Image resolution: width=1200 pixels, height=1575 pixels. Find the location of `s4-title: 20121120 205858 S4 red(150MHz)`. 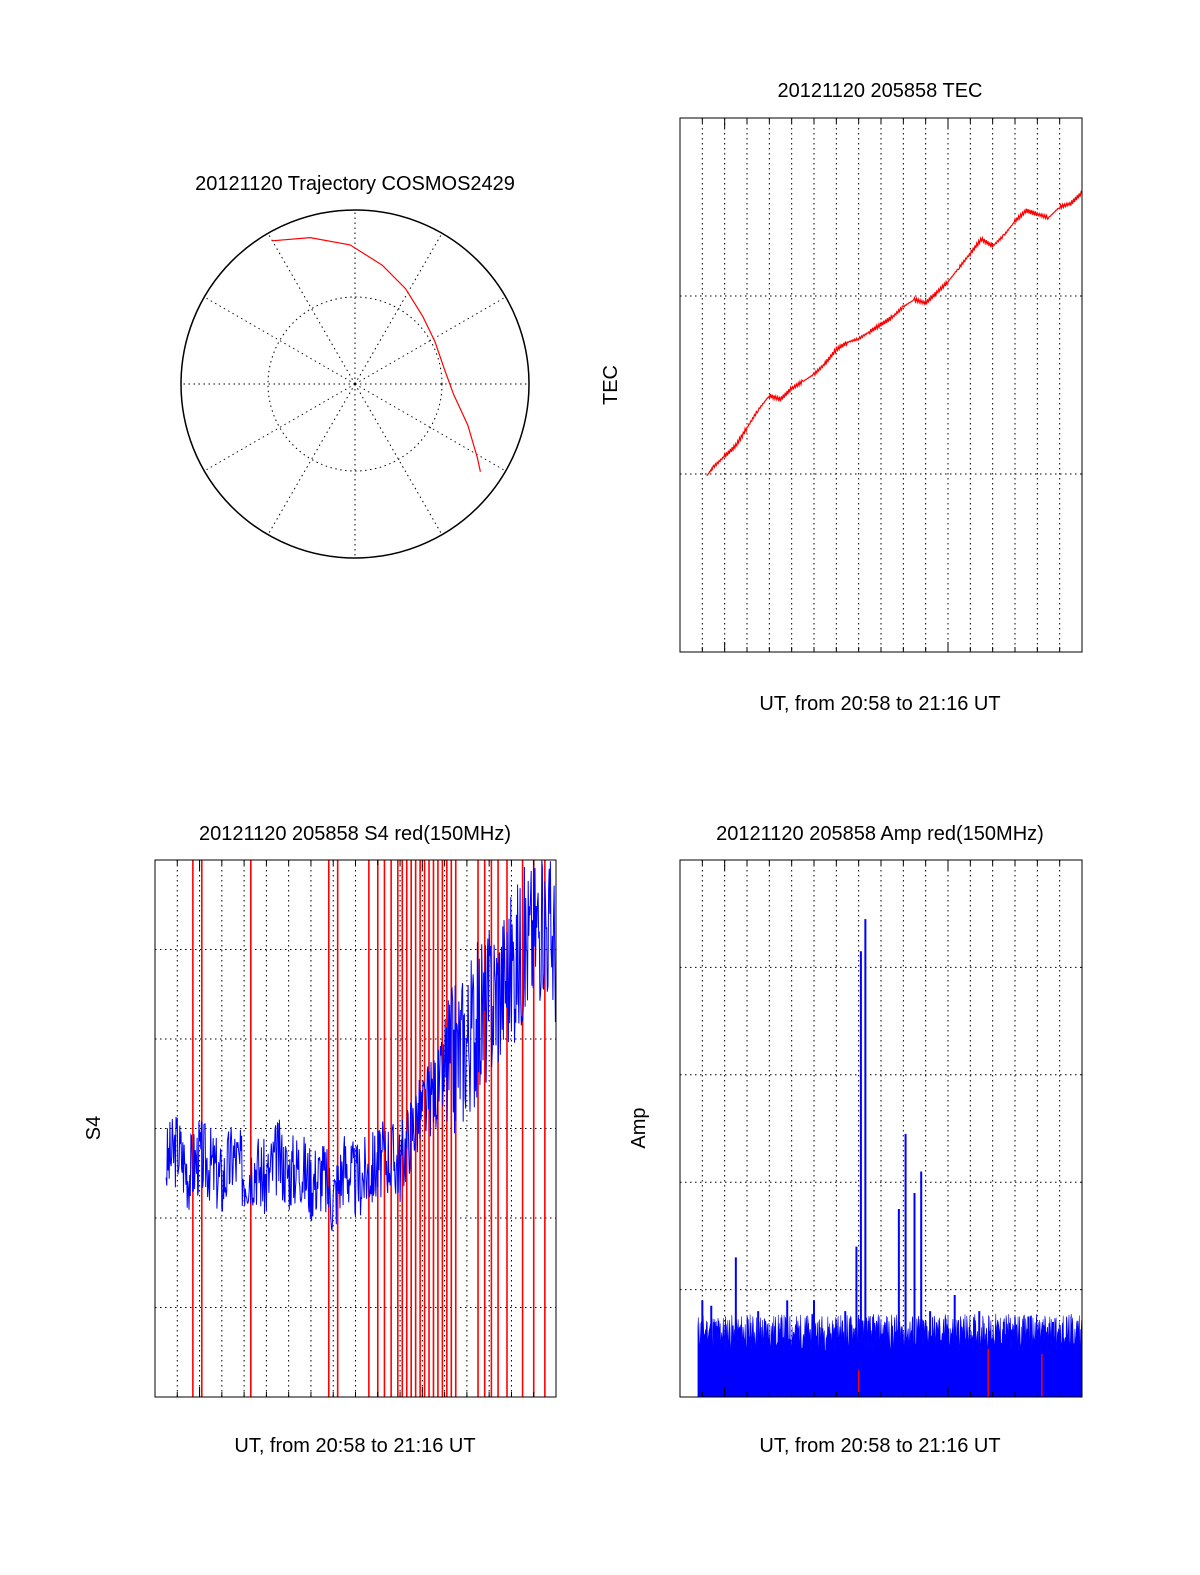

s4-title: 20121120 205858 S4 red(150MHz) is located at coordinates (355, 834).